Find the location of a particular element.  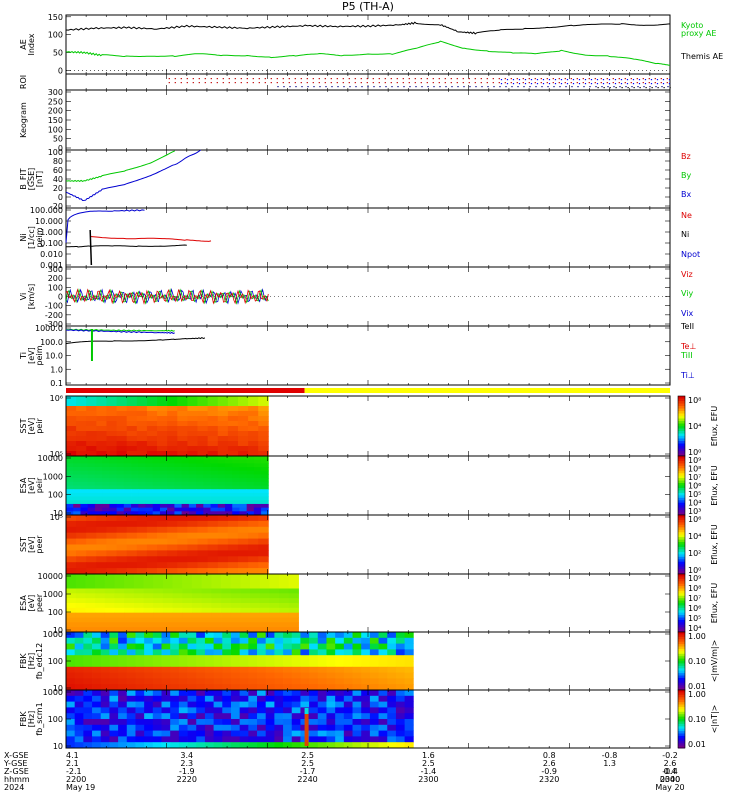

esa-el-tick-label: 10 is located at coordinates (58, 630).